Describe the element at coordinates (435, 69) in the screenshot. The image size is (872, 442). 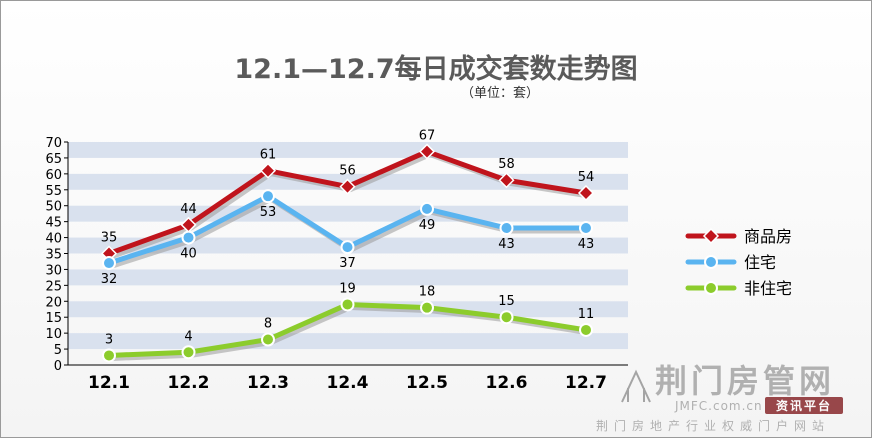
I see `chart-title: 12.1—12.7每日成交套数走势图` at that location.